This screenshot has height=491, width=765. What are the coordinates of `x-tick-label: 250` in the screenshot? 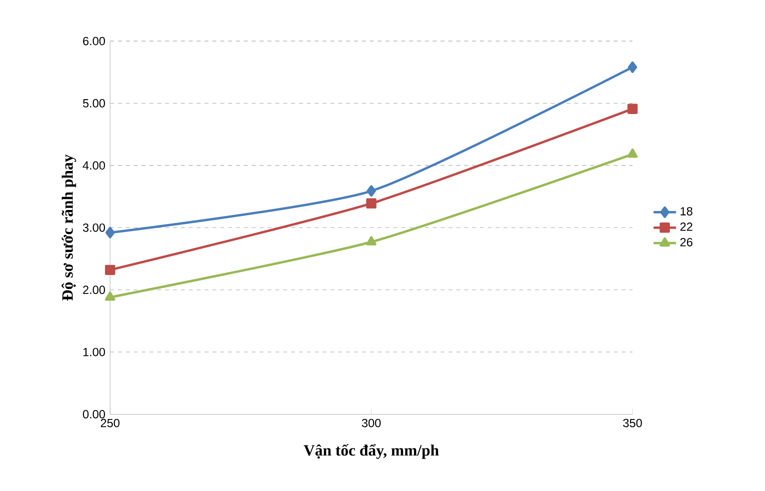 It's located at (110, 423).